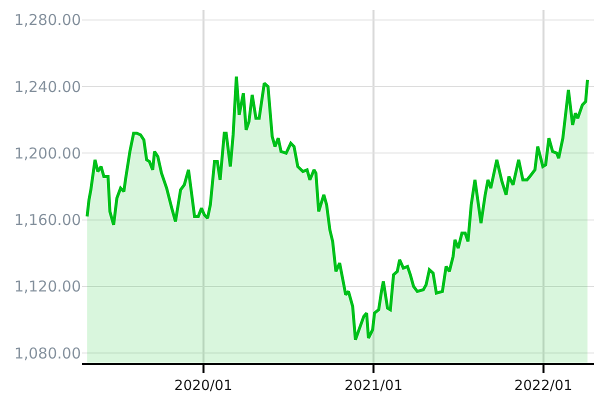  Describe the element at coordinates (47, 287) in the screenshot. I see `y-tick-label: 1,120.00` at that location.